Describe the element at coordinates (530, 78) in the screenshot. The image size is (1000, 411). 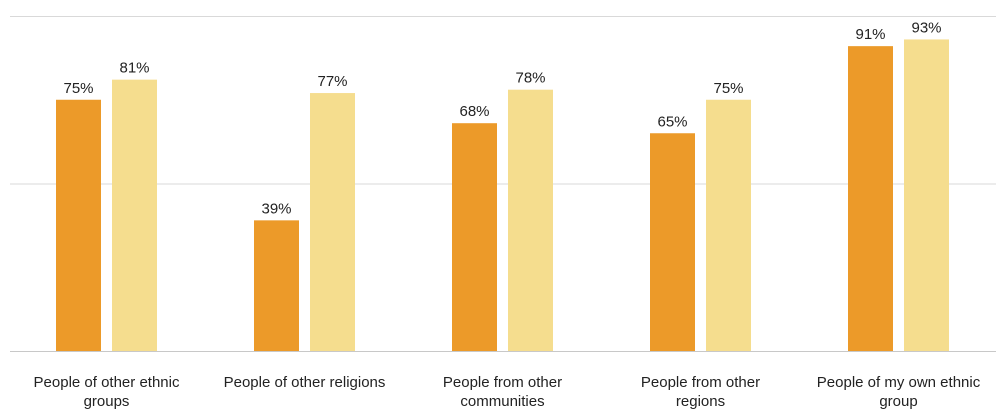
I see `data-label: 78%` at that location.